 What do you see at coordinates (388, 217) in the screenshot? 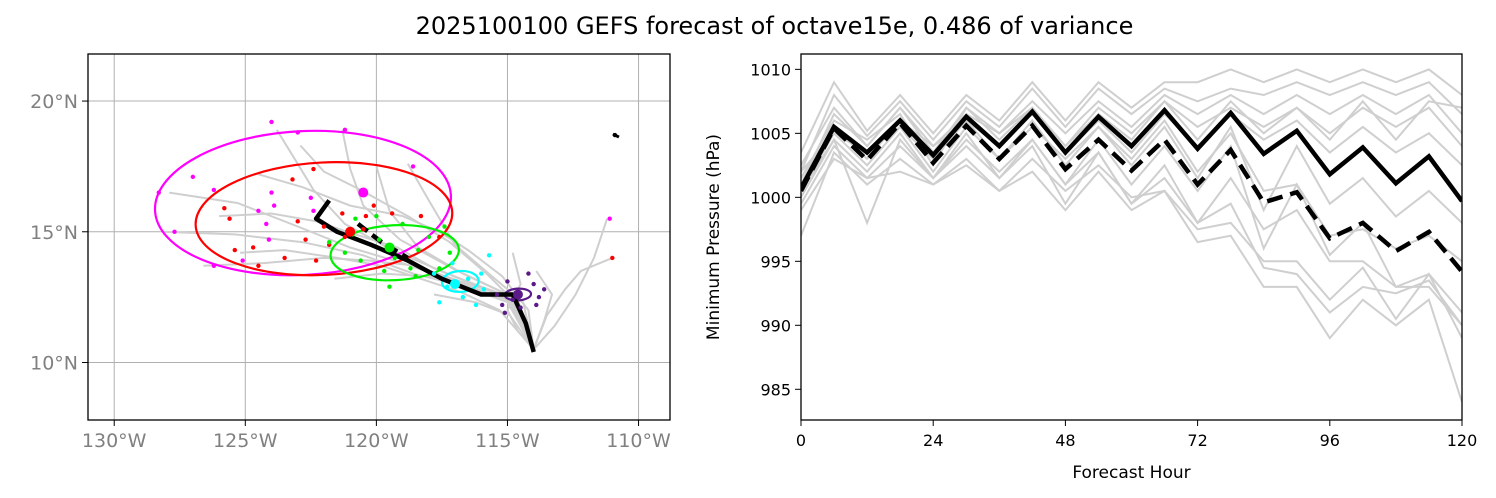
I see `member-positions` at bounding box center [388, 217].